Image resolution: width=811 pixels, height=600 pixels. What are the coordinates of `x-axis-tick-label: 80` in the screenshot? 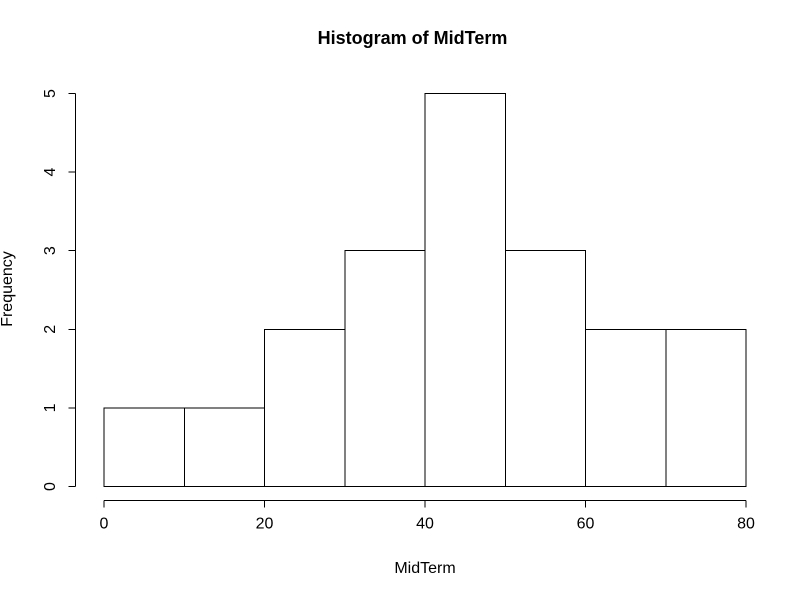 It's located at (746, 524).